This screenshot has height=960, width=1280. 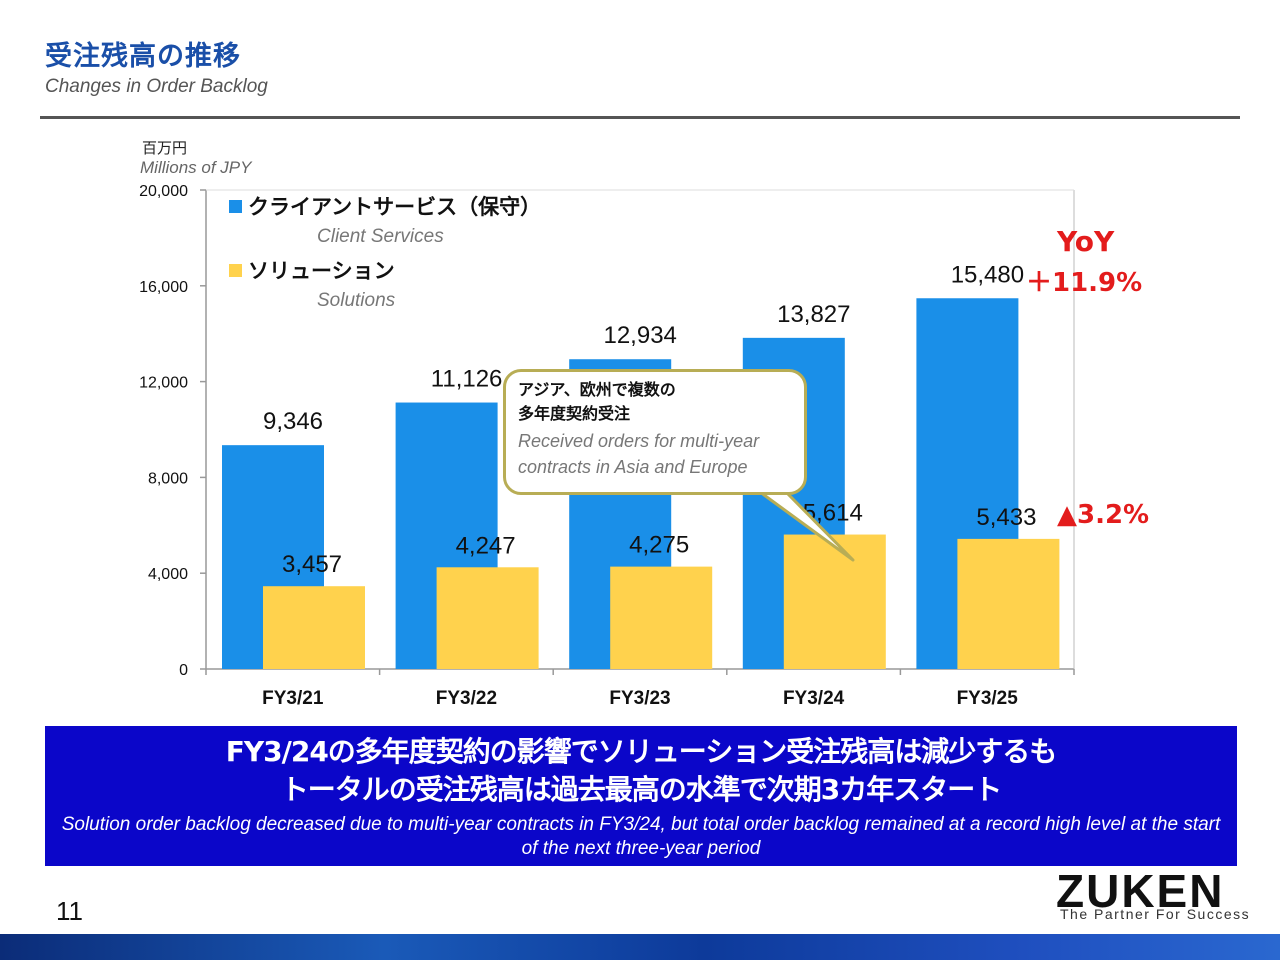 I want to click on x-tick-label: FY3/21, so click(x=293, y=698).